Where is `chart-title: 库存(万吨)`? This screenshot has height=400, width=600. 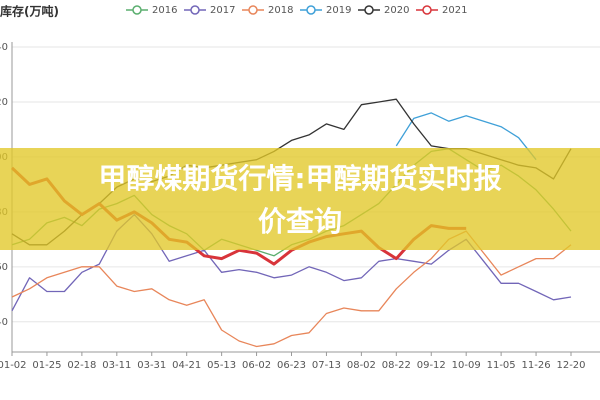
chart-title: 库存(万吨) is located at coordinates (29, 11).